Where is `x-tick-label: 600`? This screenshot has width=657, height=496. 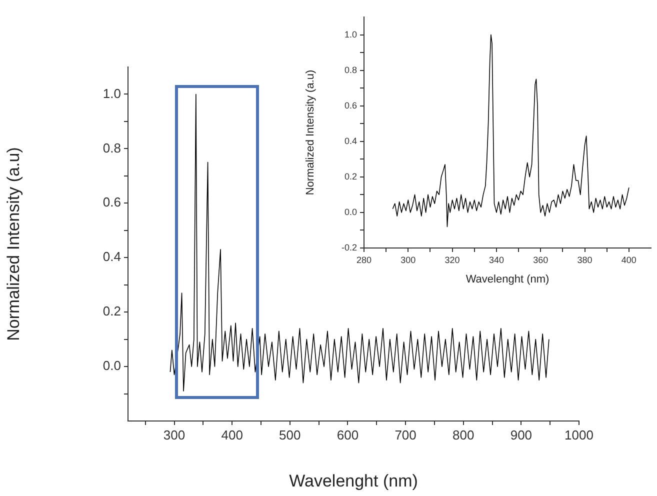
x-tick-label: 600 is located at coordinates (347, 434).